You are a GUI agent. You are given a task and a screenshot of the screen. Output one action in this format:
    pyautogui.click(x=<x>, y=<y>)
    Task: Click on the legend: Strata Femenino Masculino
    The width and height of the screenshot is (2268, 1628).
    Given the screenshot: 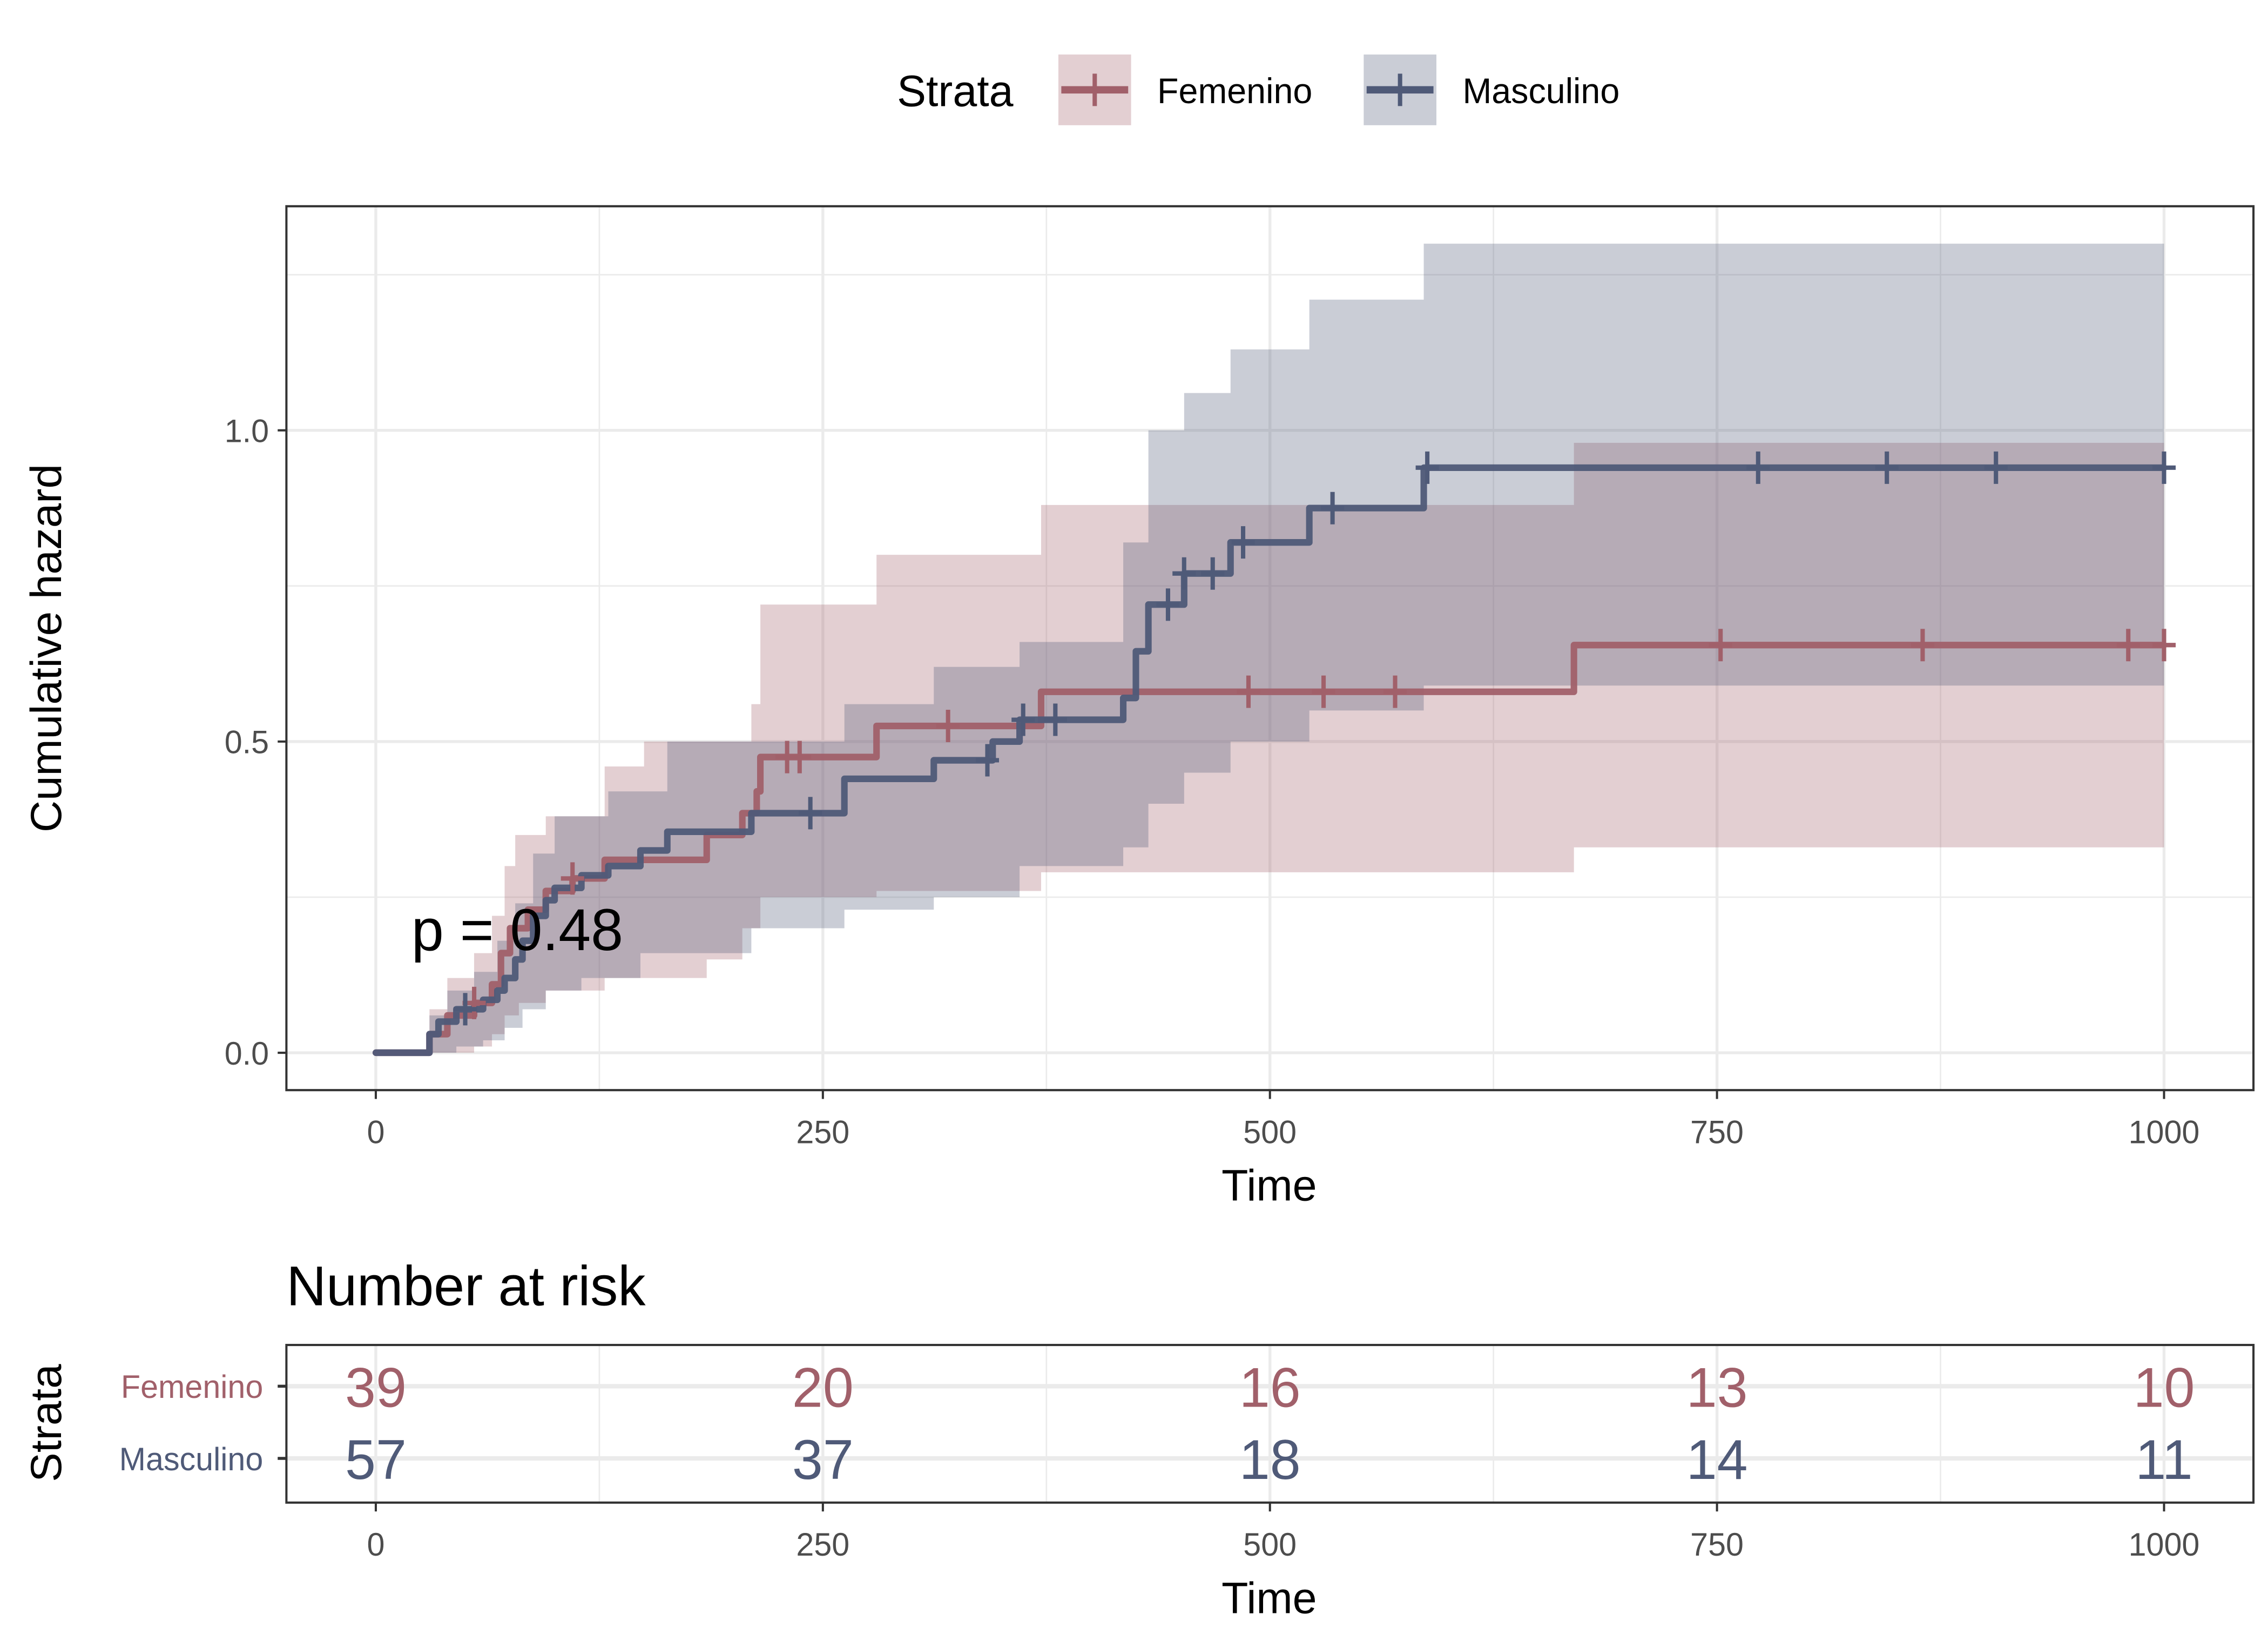 What is the action you would take?
    pyautogui.click(x=1258, y=89)
    